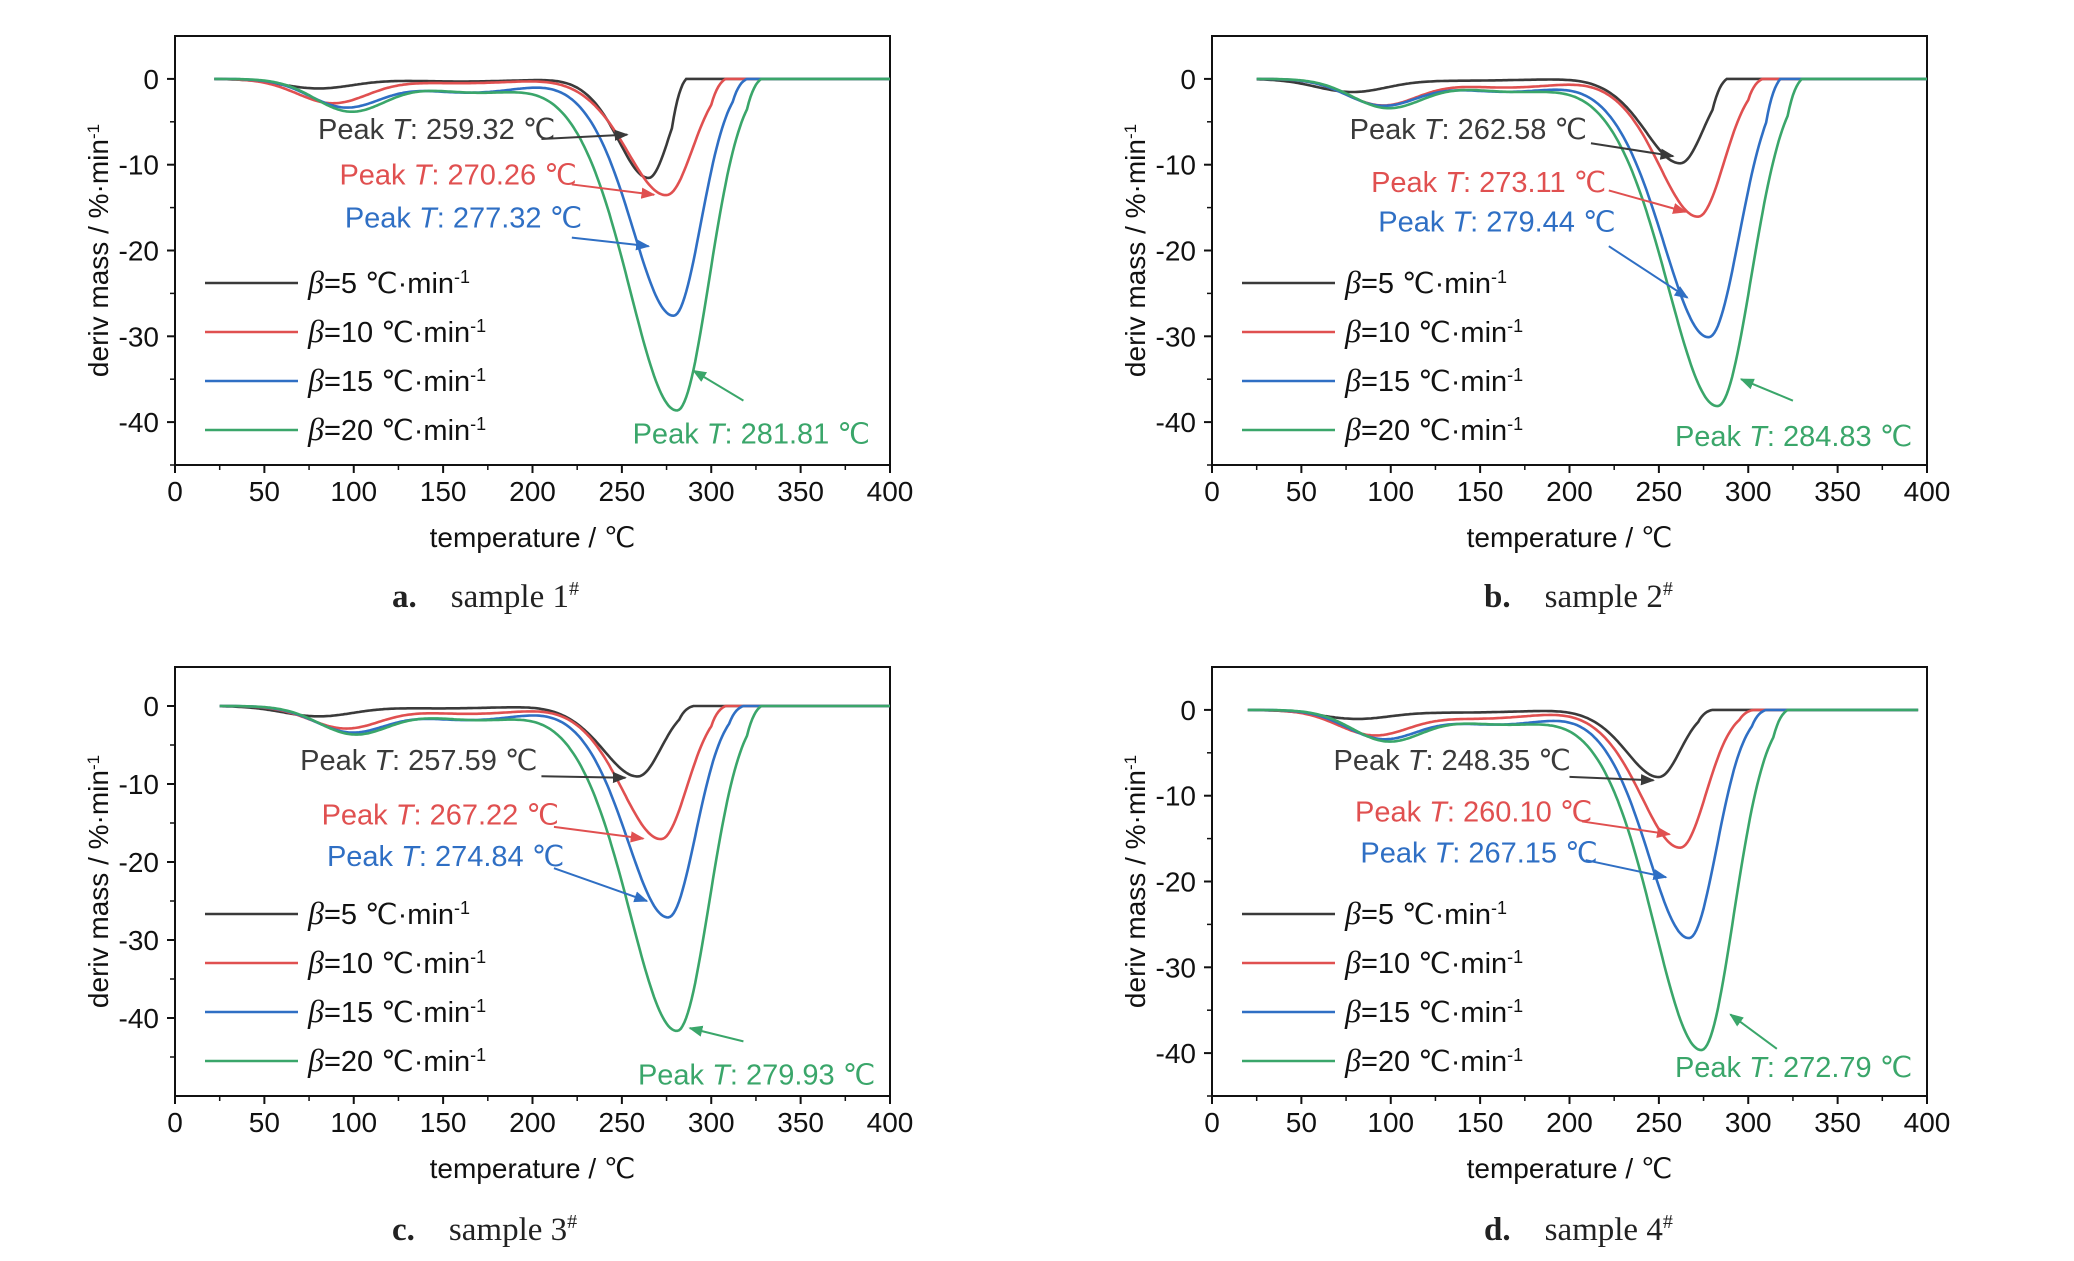 The image size is (2074, 1261). Describe the element at coordinates (1488, 183) in the screenshot. I see `peak-label: Peak T: 273.11 ℃` at that location.